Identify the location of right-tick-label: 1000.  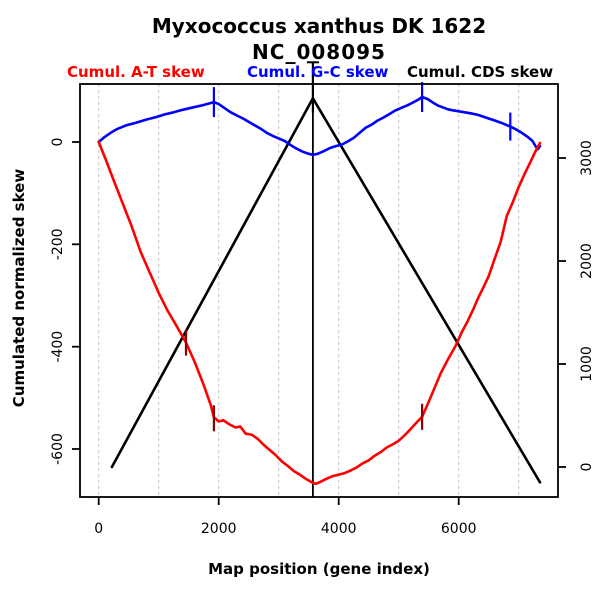
(587, 364).